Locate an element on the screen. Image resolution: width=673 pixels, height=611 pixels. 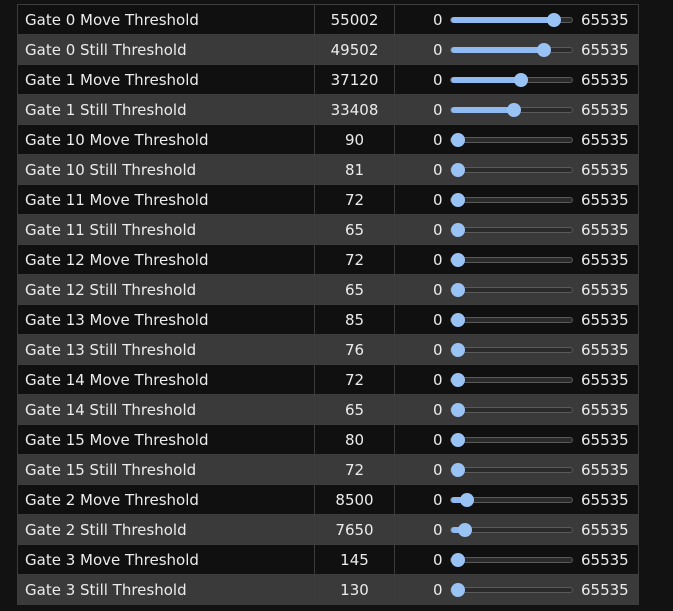
threshold-name: Gate 12 Move Threshold is located at coordinates (166, 259).